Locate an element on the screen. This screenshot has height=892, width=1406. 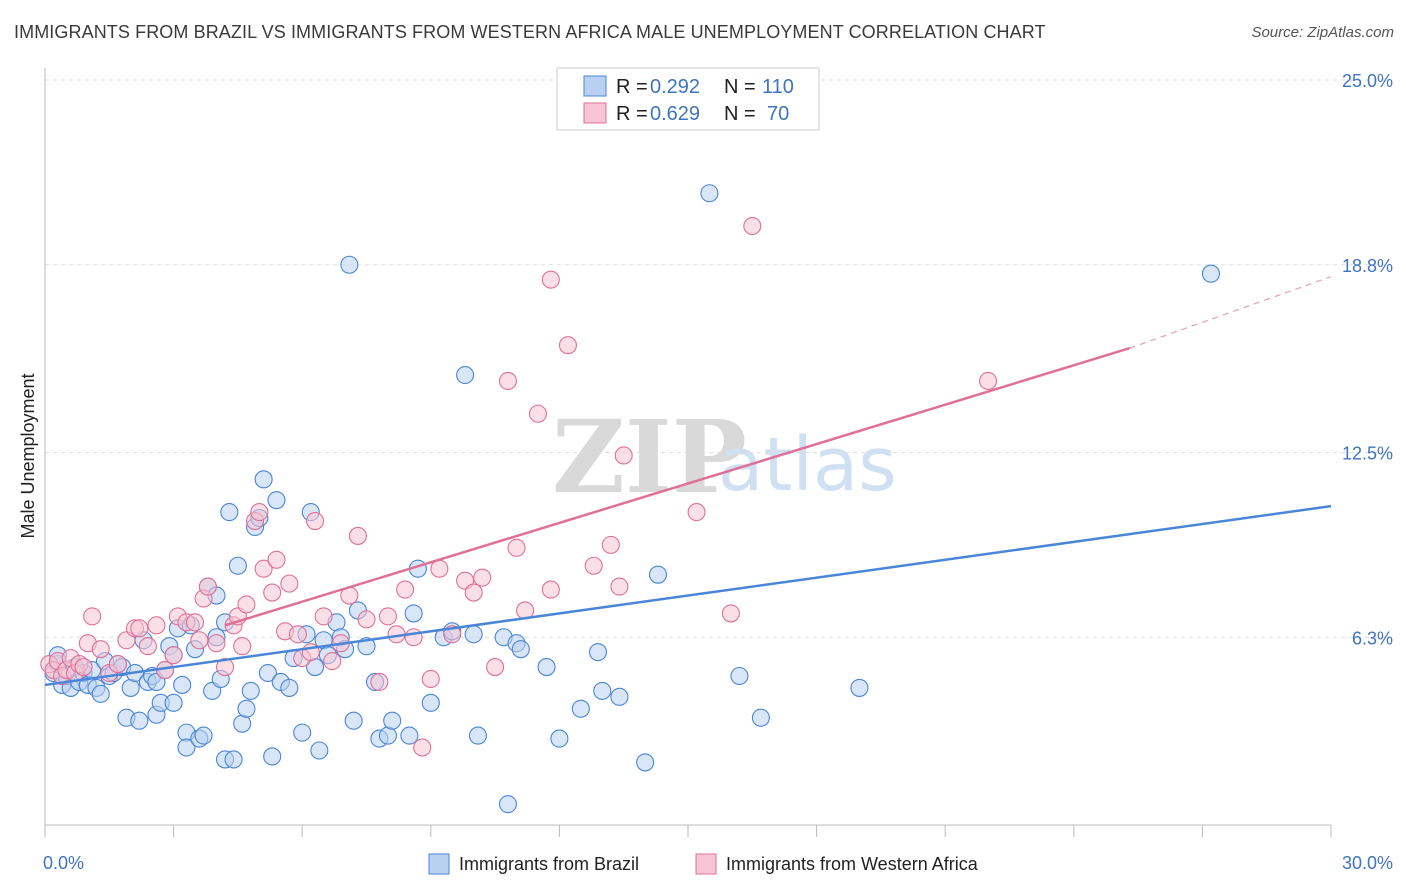
y-tick-label: 6.3% is located at coordinates (1372, 638).